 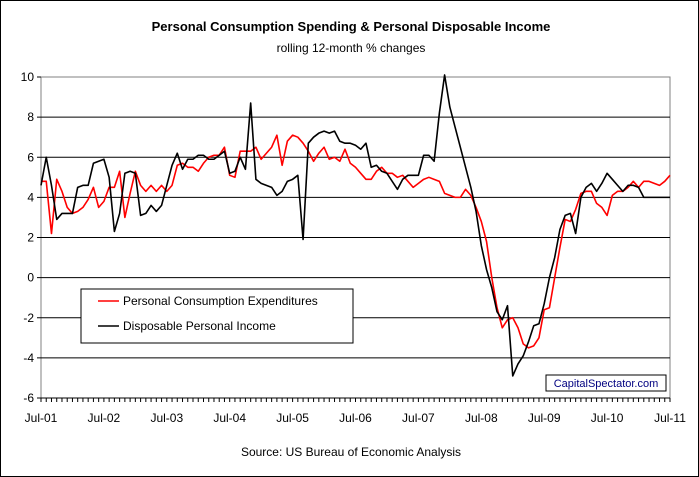 What do you see at coordinates (28, 77) in the screenshot?
I see `y-tick-label: 10` at bounding box center [28, 77].